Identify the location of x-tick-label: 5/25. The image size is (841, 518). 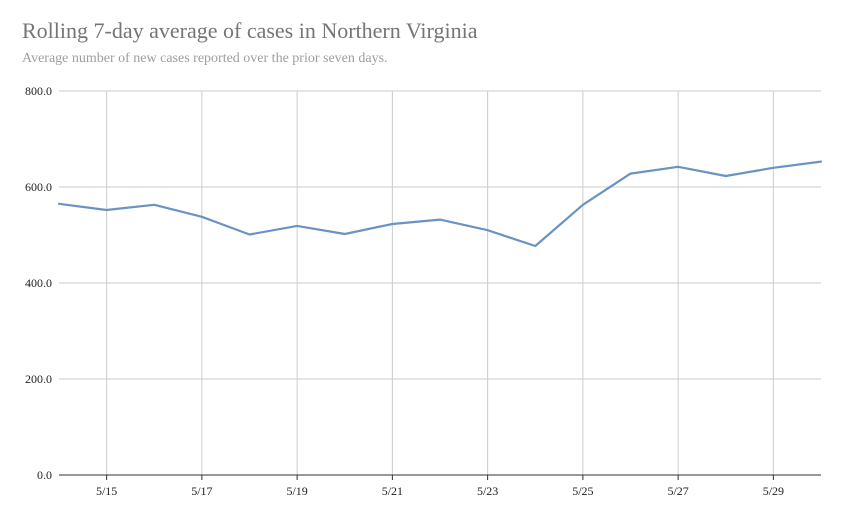
(582, 491).